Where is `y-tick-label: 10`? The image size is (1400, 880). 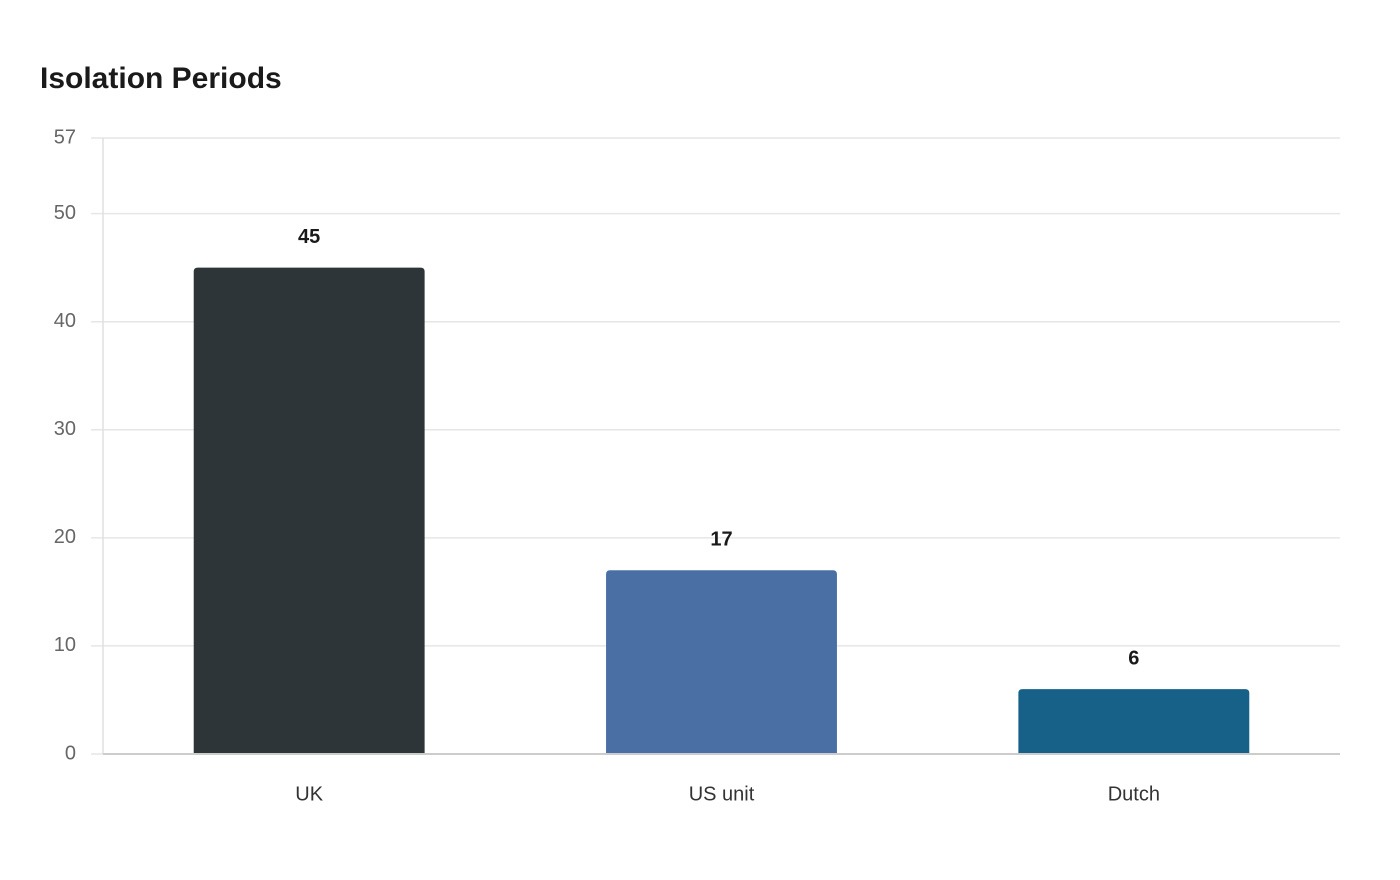 y-tick-label: 10 is located at coordinates (65, 645).